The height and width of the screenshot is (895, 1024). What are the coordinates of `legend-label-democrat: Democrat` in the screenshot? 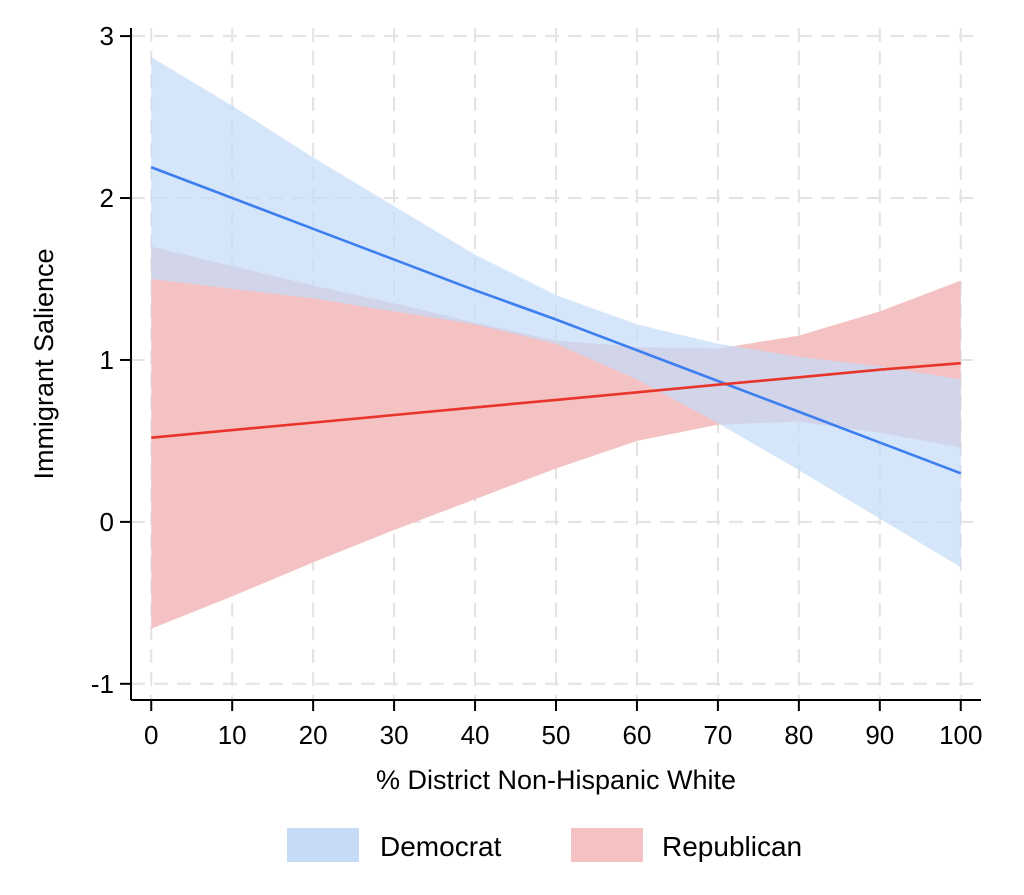 It's located at (441, 846).